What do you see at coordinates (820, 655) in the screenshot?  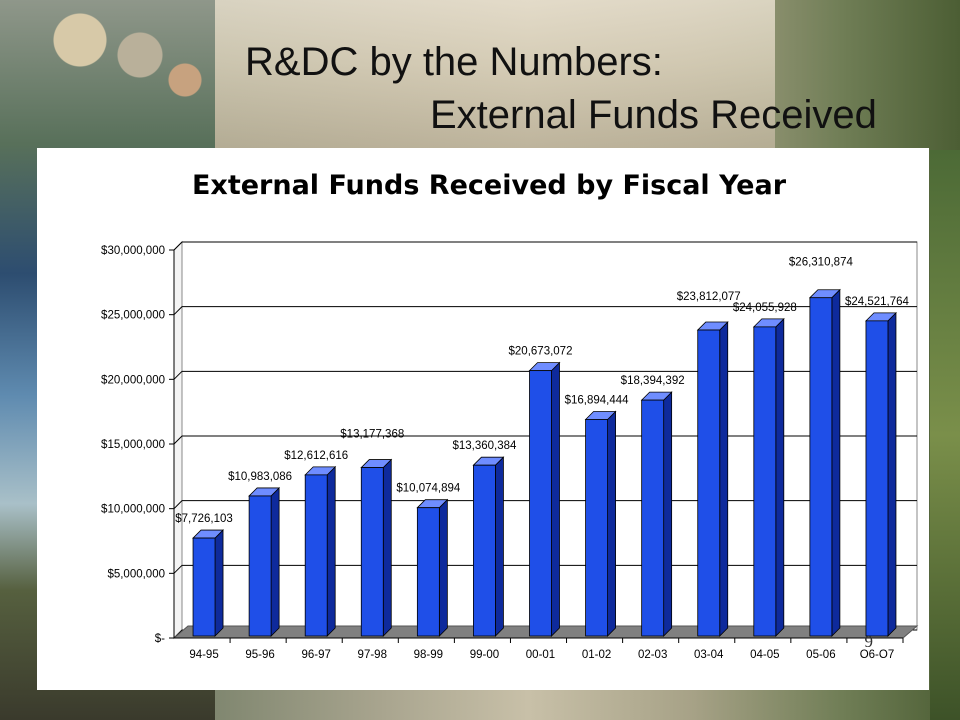 I see `x-tick-label: 05-06` at bounding box center [820, 655].